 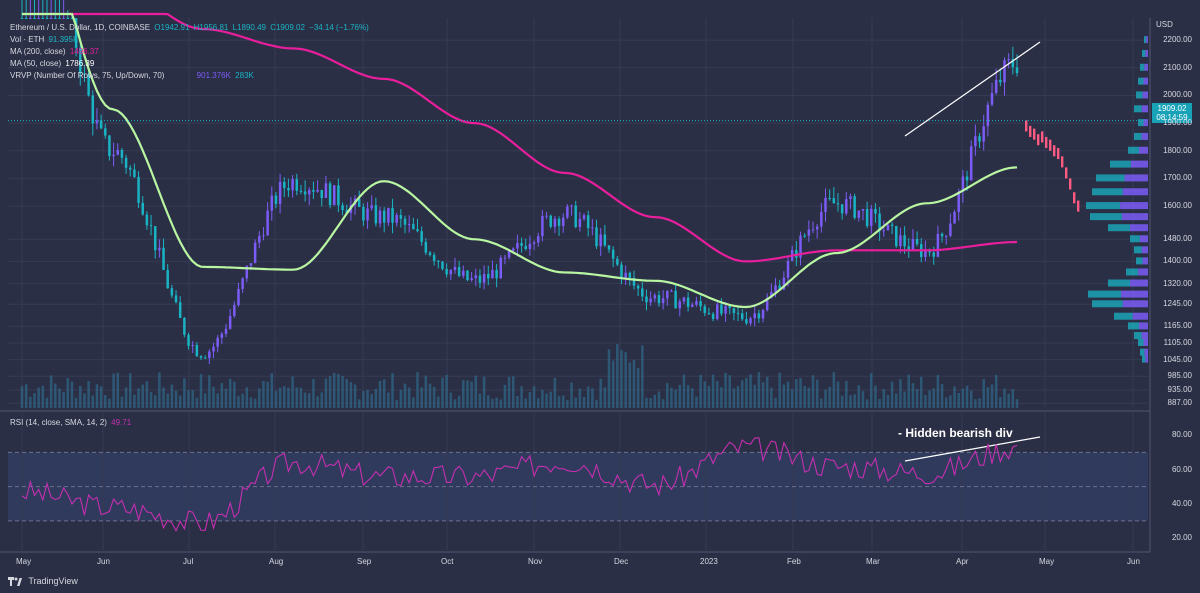 What do you see at coordinates (287, 27) in the screenshot?
I see `close-value: C1909.02` at bounding box center [287, 27].